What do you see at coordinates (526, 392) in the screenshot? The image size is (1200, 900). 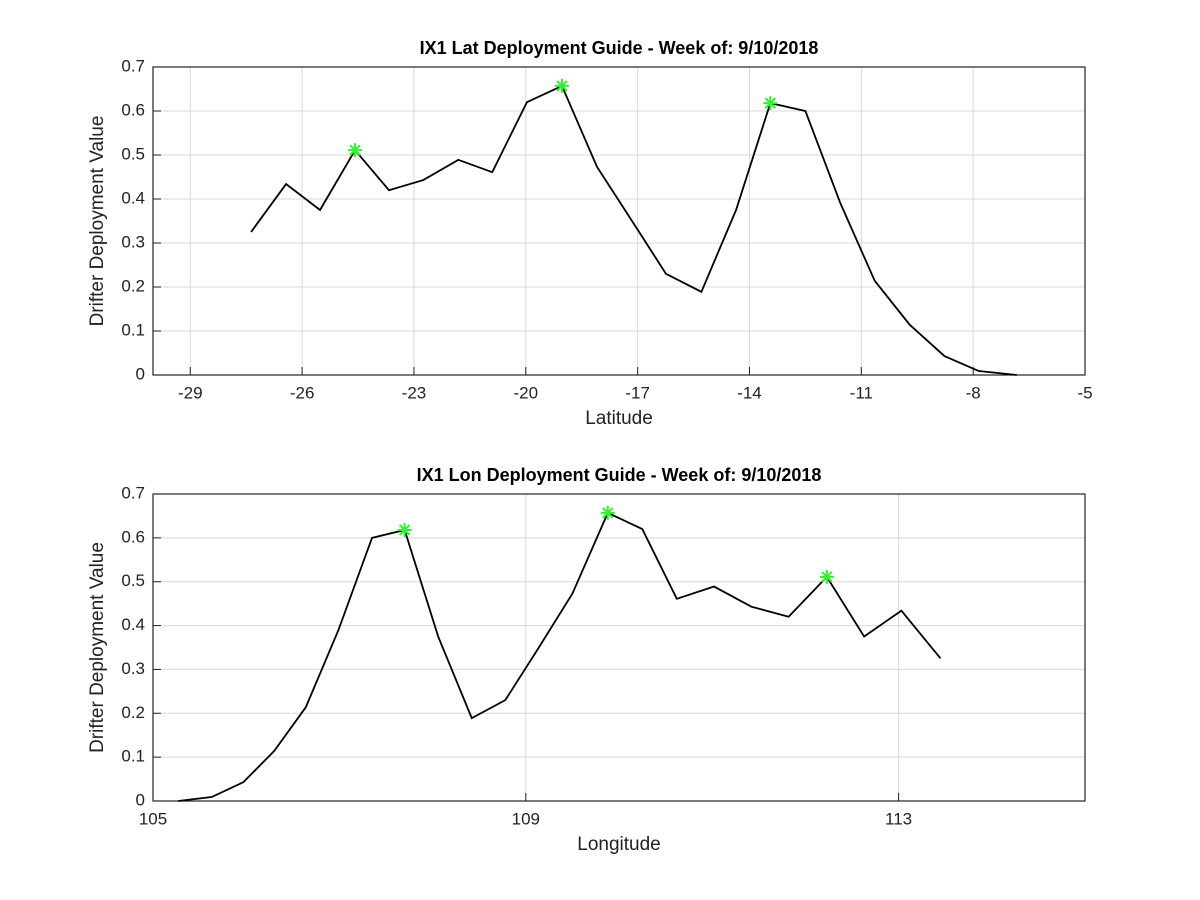 I see `x-tick-label: -20` at bounding box center [526, 392].